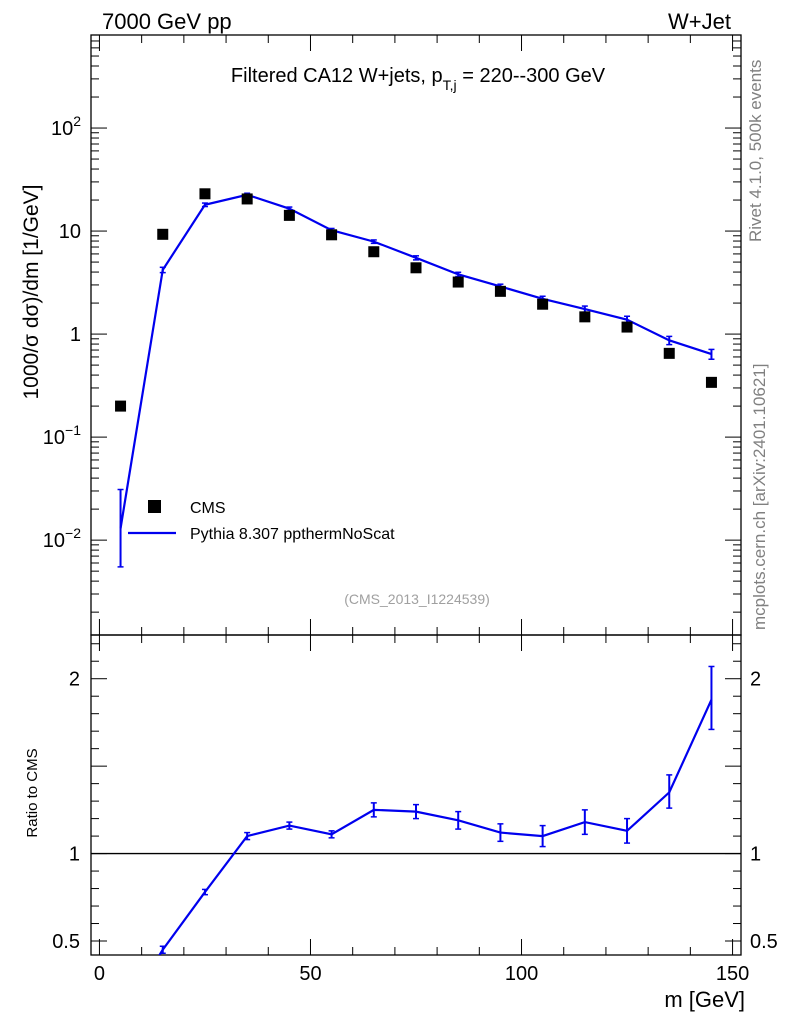  What do you see at coordinates (62, 435) in the screenshot?
I see `main-y-tick-label: 10⁻¹` at bounding box center [62, 435].